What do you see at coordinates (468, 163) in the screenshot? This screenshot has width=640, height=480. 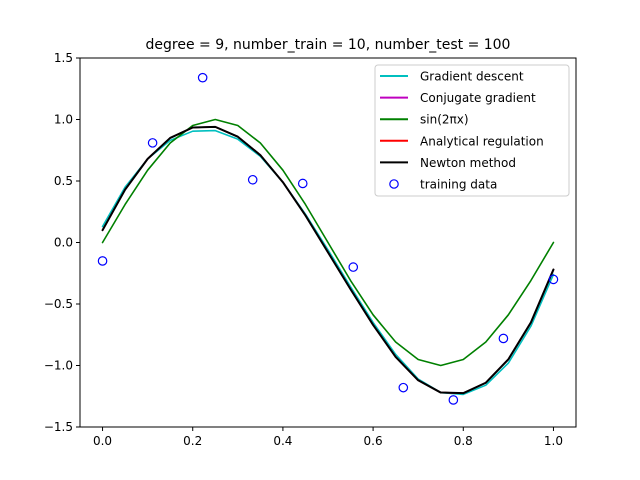 I see `legend-label: Newton method` at bounding box center [468, 163].